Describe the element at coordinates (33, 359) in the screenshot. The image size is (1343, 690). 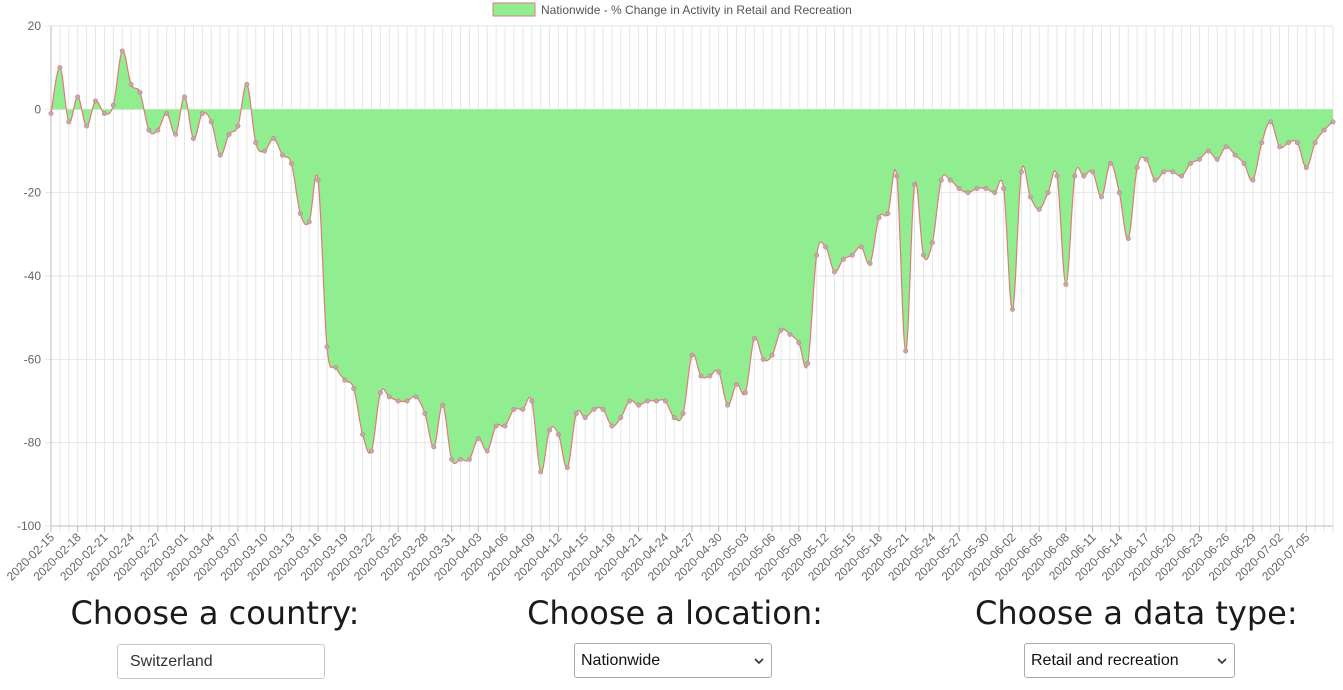
I see `y-tick-label: -60` at that location.